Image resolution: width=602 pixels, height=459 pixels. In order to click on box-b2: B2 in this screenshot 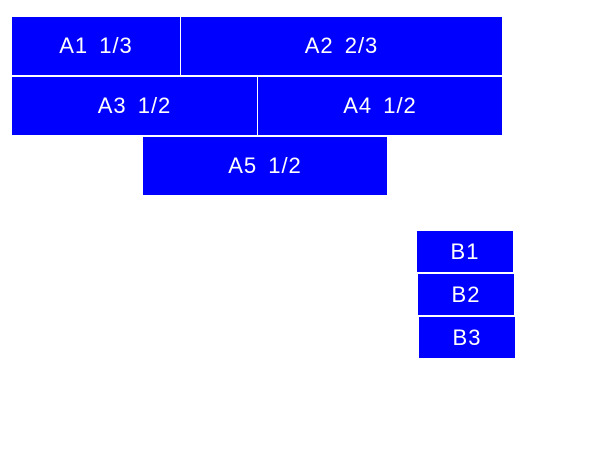, I will do `click(466, 294)`.